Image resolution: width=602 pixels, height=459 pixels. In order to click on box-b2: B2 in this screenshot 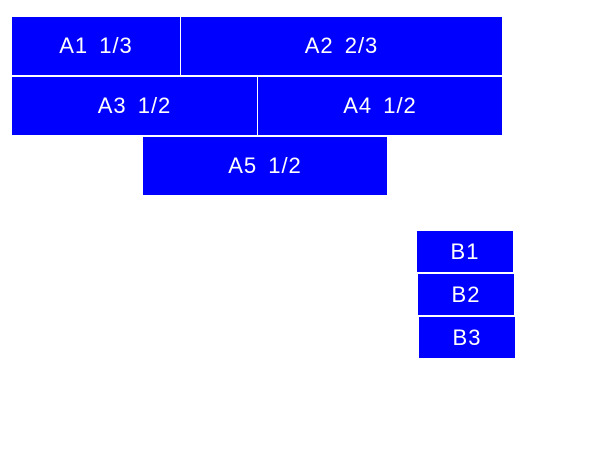, I will do `click(466, 294)`.